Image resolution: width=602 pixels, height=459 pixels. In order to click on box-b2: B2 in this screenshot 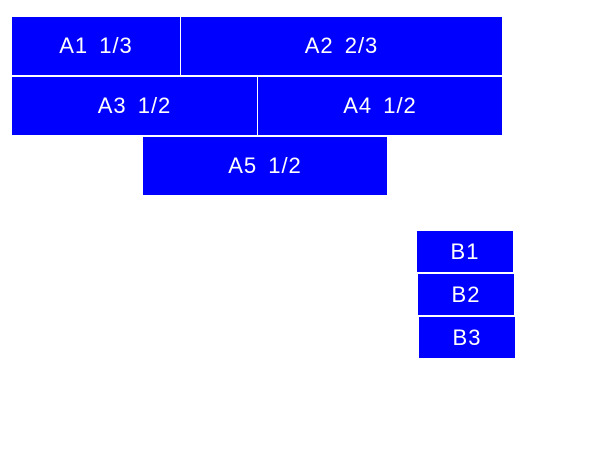, I will do `click(466, 294)`.